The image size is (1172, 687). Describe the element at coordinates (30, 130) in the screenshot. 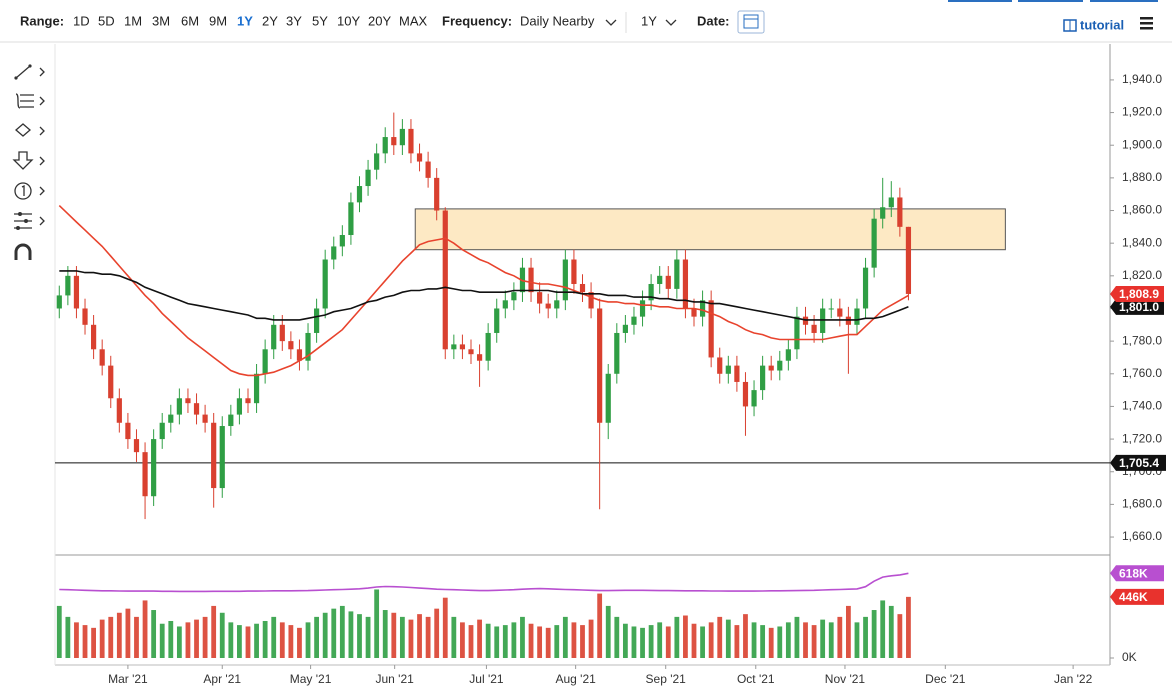

I see `tool-shape` at that location.